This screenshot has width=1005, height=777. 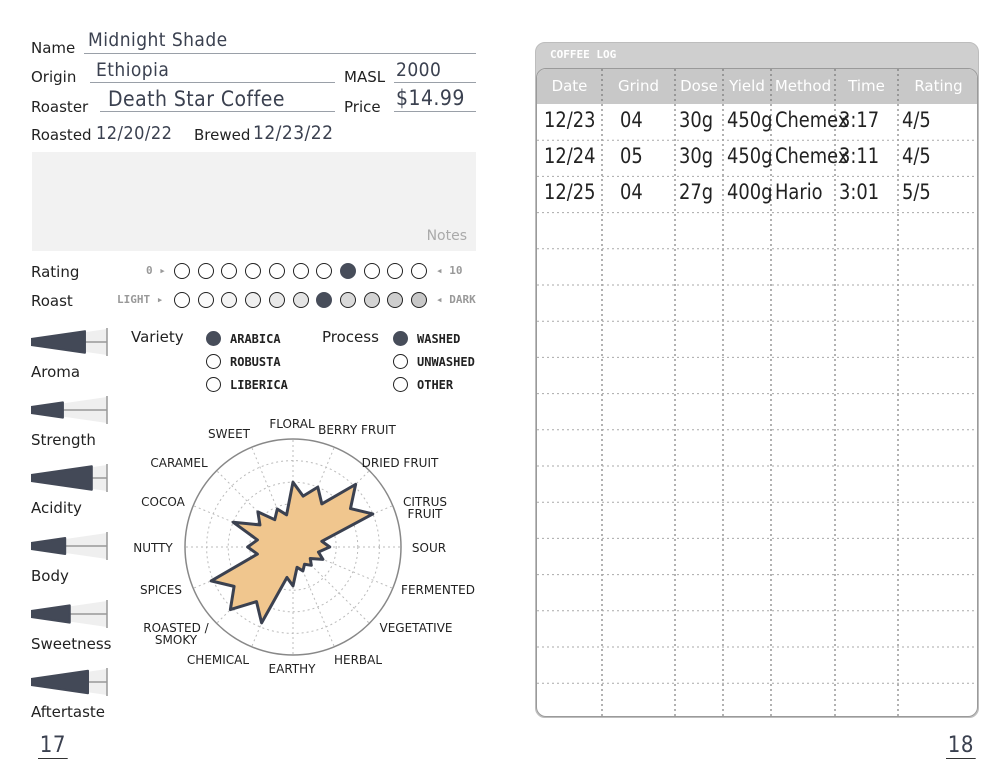 I want to click on name-field: Midnight Shade, so click(x=158, y=40).